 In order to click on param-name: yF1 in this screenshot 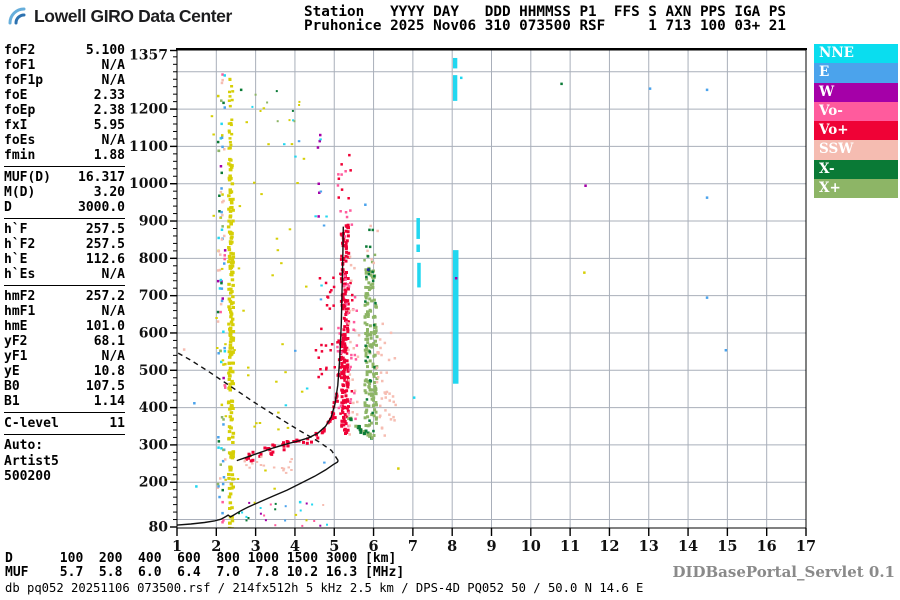, I will do `click(16, 356)`.